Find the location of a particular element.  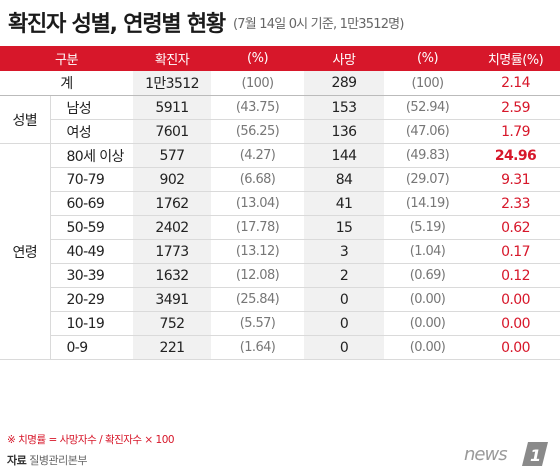

table-row: 여성 7601 (56.25) 136 (47.06) 1.79 is located at coordinates (280, 131).